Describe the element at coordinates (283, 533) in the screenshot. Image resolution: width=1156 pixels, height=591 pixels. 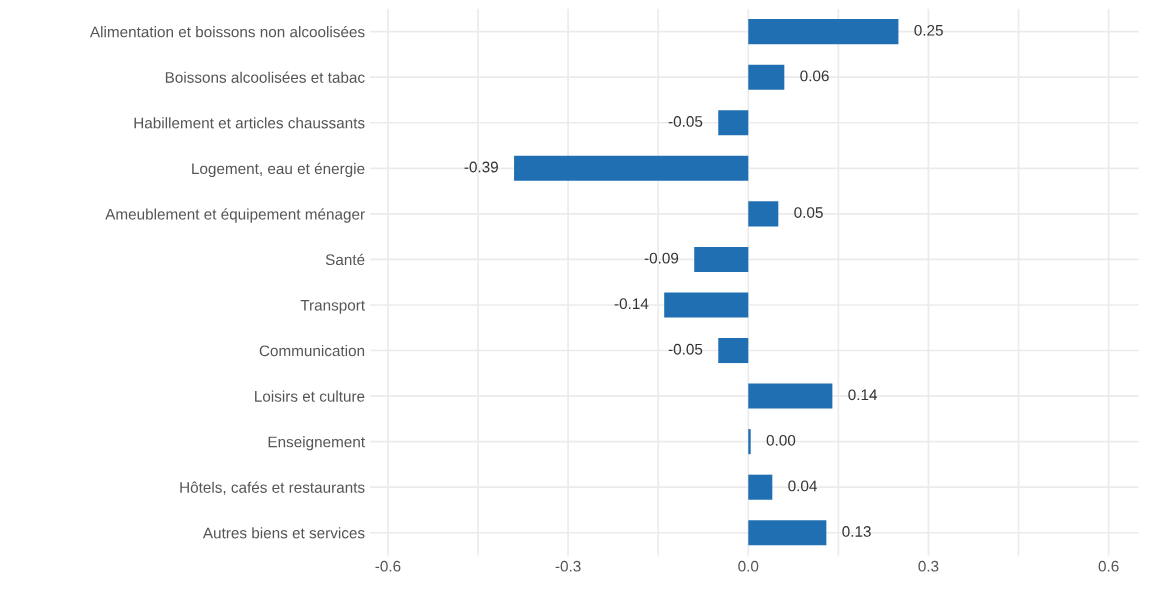
I see `y-tick-label: Autres biens et services` at that location.